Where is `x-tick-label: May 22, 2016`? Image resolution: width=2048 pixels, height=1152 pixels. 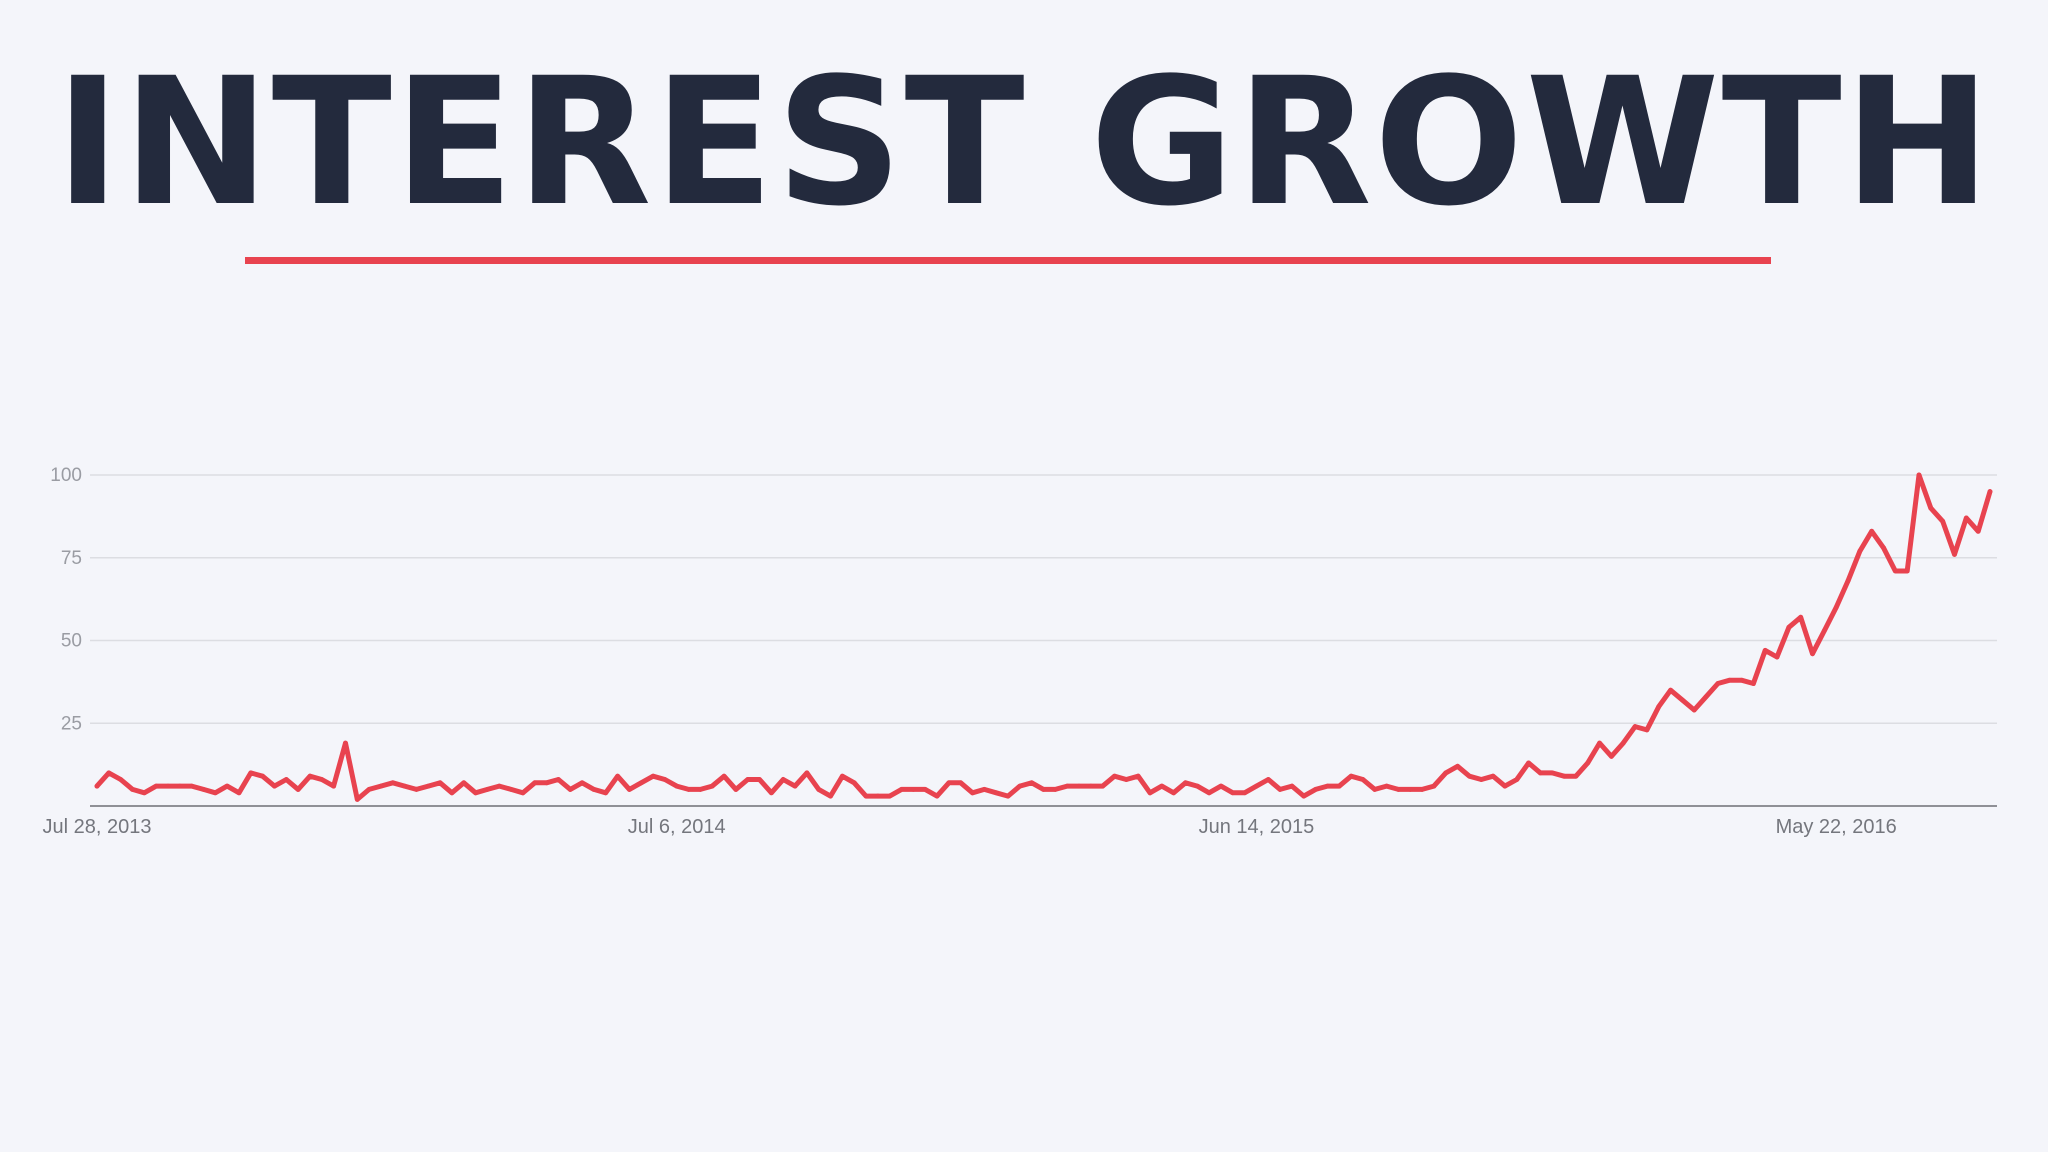 x-tick-label: May 22, 2016 is located at coordinates (1836, 827).